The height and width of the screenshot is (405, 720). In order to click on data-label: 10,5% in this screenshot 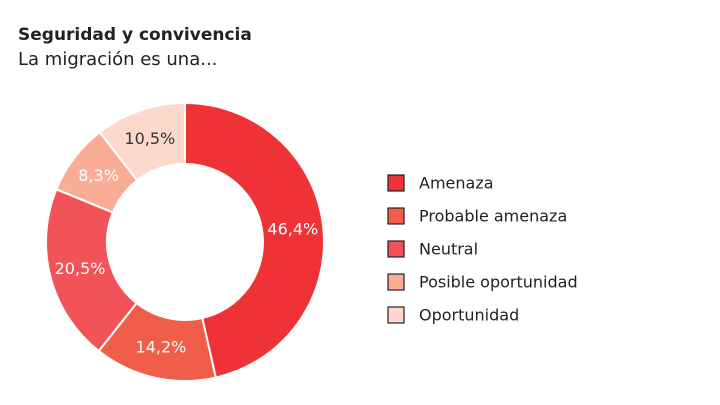, I will do `click(149, 138)`.